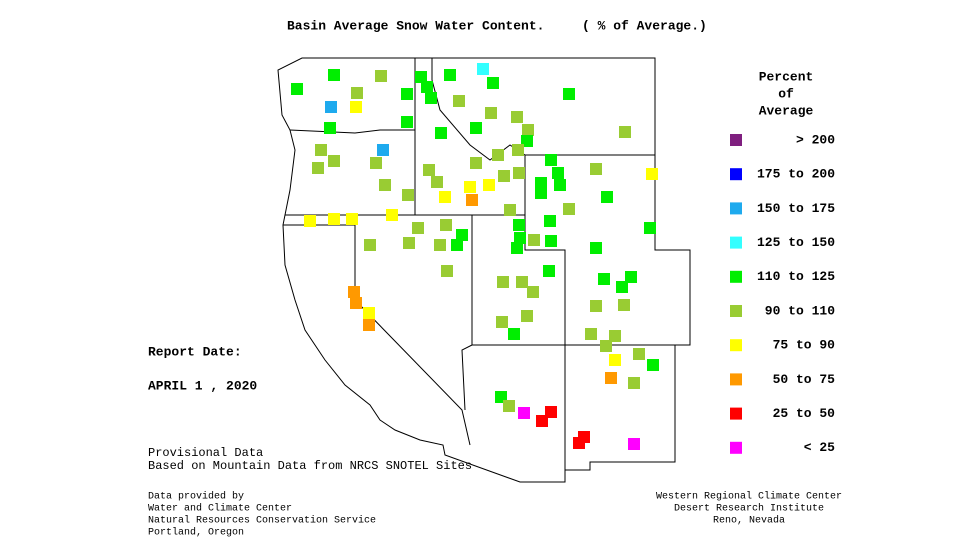 This screenshot has height=551, width=980. I want to click on title: Basin Average Snow Water Content., so click(415, 25).